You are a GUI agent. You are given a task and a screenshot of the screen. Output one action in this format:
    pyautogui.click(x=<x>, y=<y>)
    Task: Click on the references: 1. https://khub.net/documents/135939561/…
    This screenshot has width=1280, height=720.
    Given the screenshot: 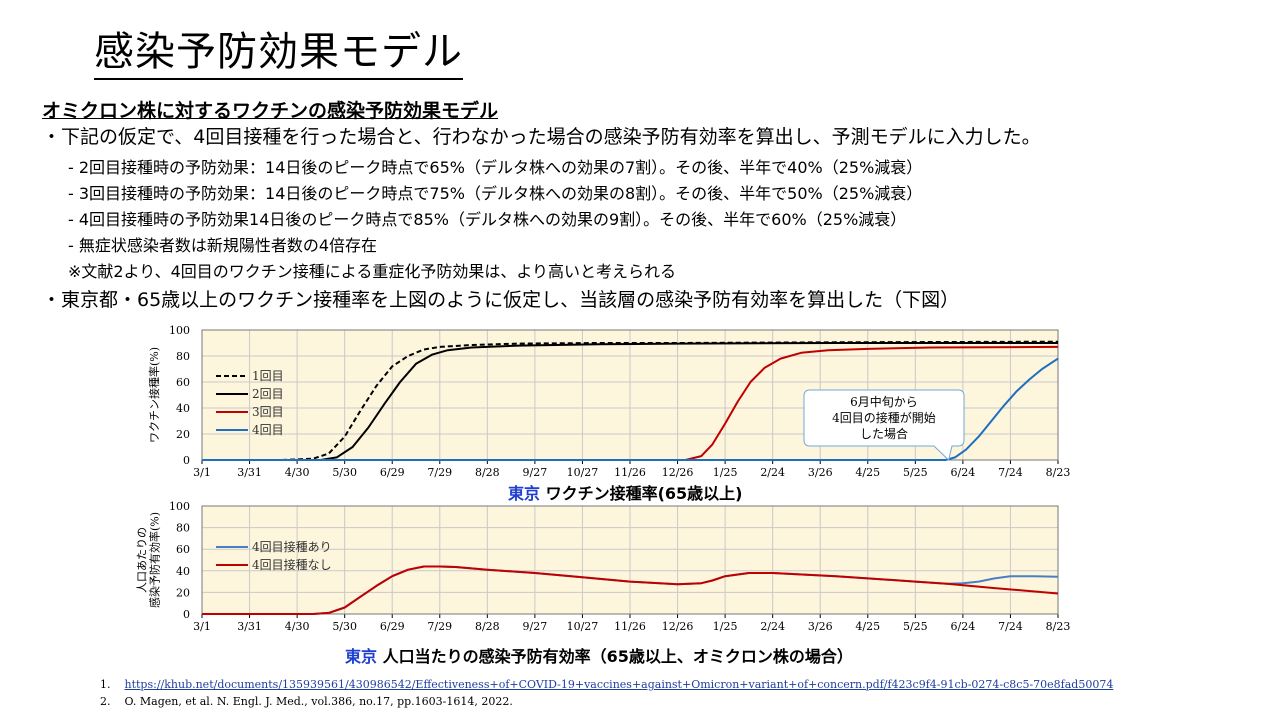 What is the action you would take?
    pyautogui.click(x=606, y=693)
    